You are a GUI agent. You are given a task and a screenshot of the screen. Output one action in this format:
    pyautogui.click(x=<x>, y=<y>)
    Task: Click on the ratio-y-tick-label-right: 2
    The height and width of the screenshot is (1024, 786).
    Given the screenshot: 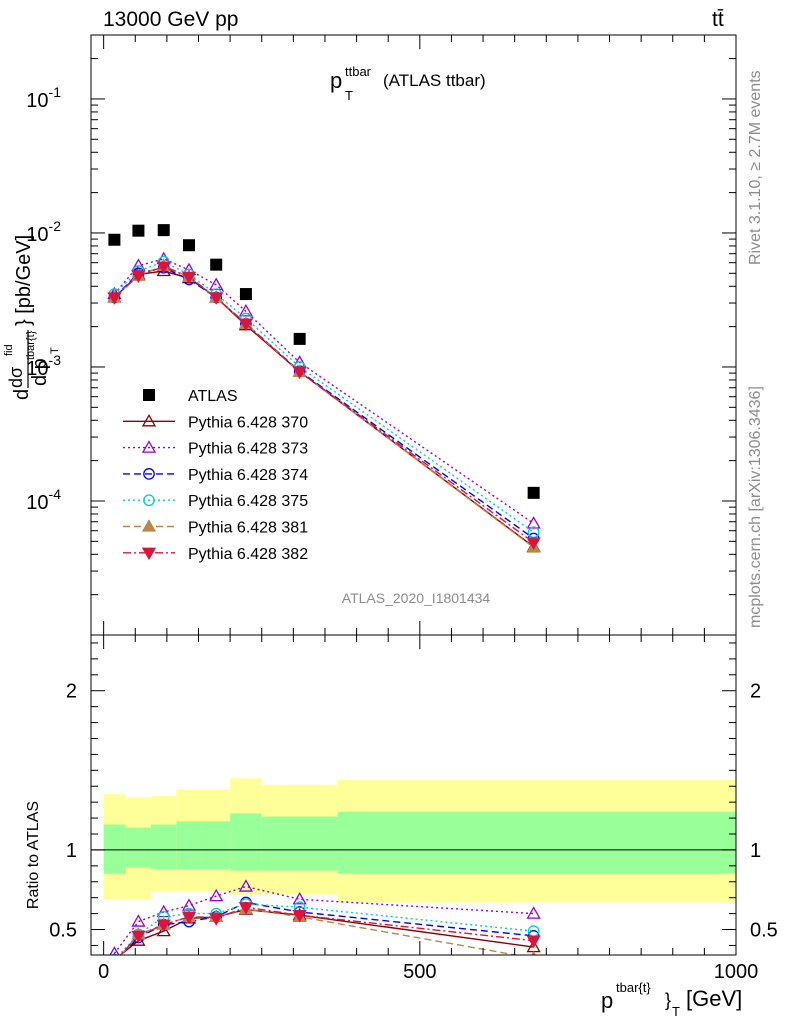 What is the action you would take?
    pyautogui.click(x=755, y=692)
    